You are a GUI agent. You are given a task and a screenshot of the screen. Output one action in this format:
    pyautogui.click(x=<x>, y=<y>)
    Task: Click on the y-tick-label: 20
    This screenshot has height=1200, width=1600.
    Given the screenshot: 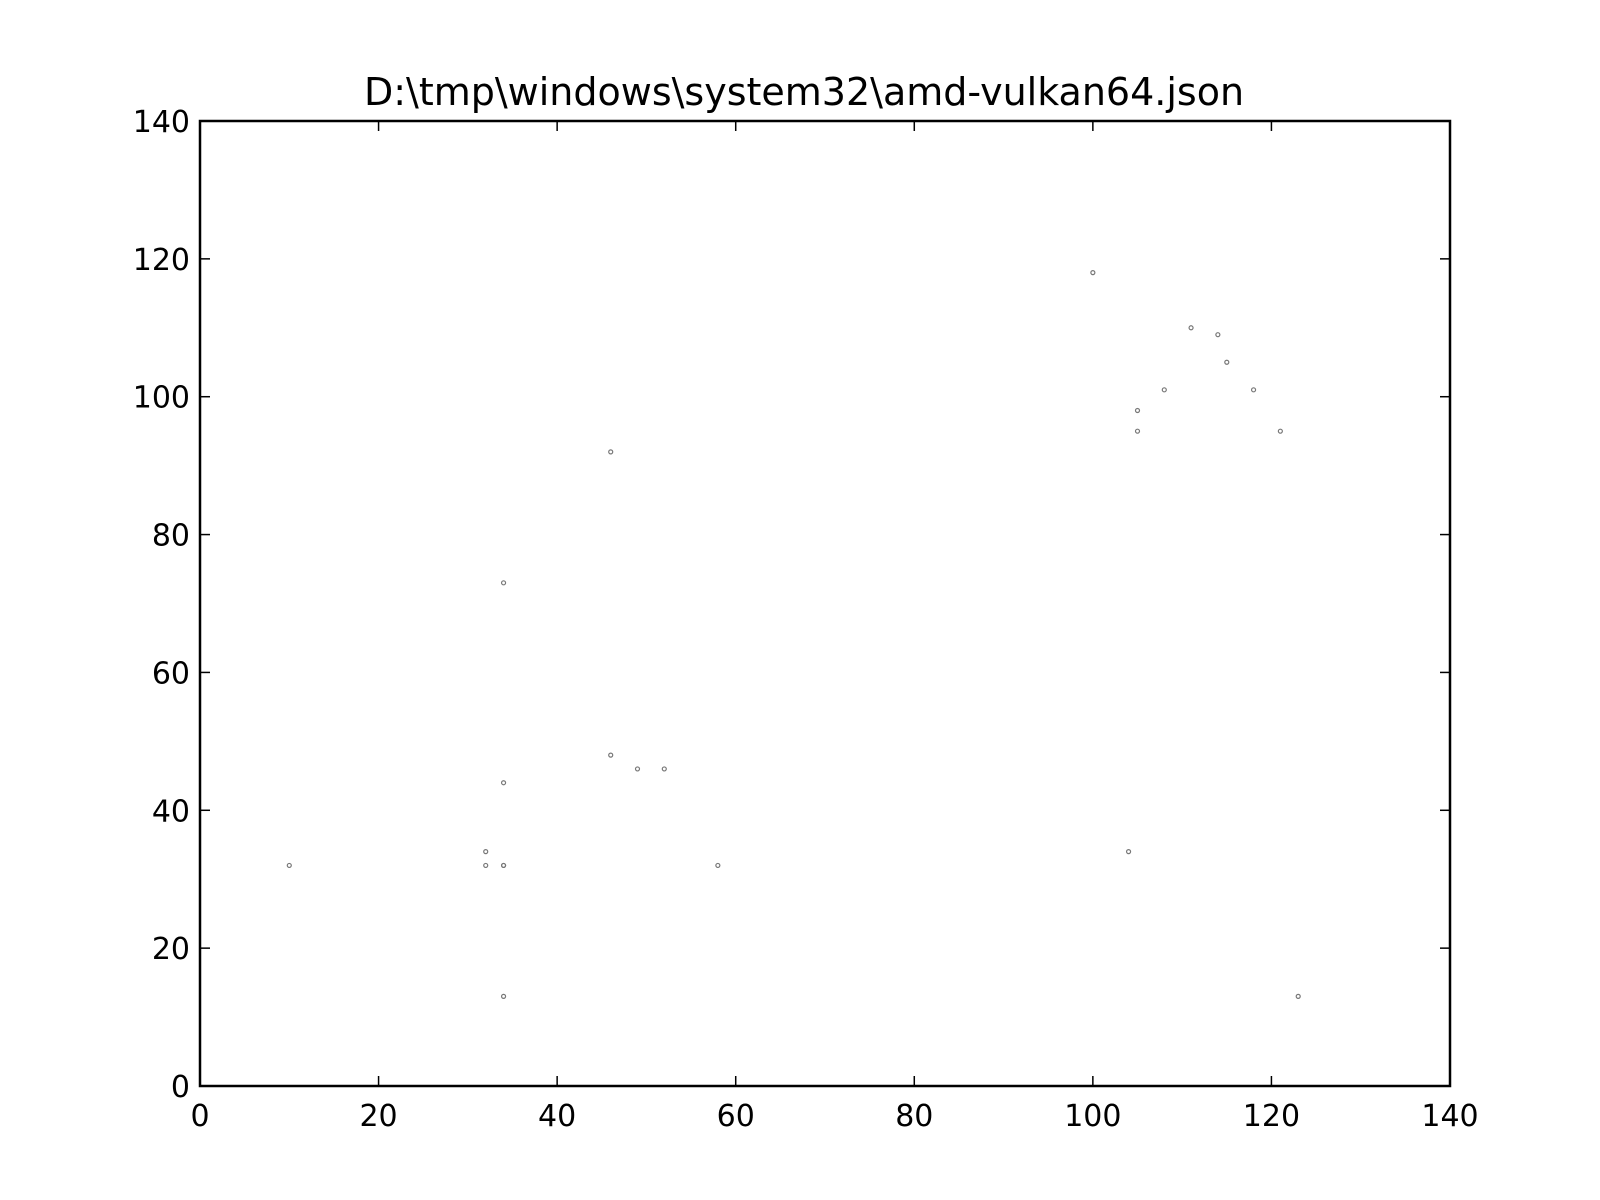 What is the action you would take?
    pyautogui.click(x=171, y=949)
    